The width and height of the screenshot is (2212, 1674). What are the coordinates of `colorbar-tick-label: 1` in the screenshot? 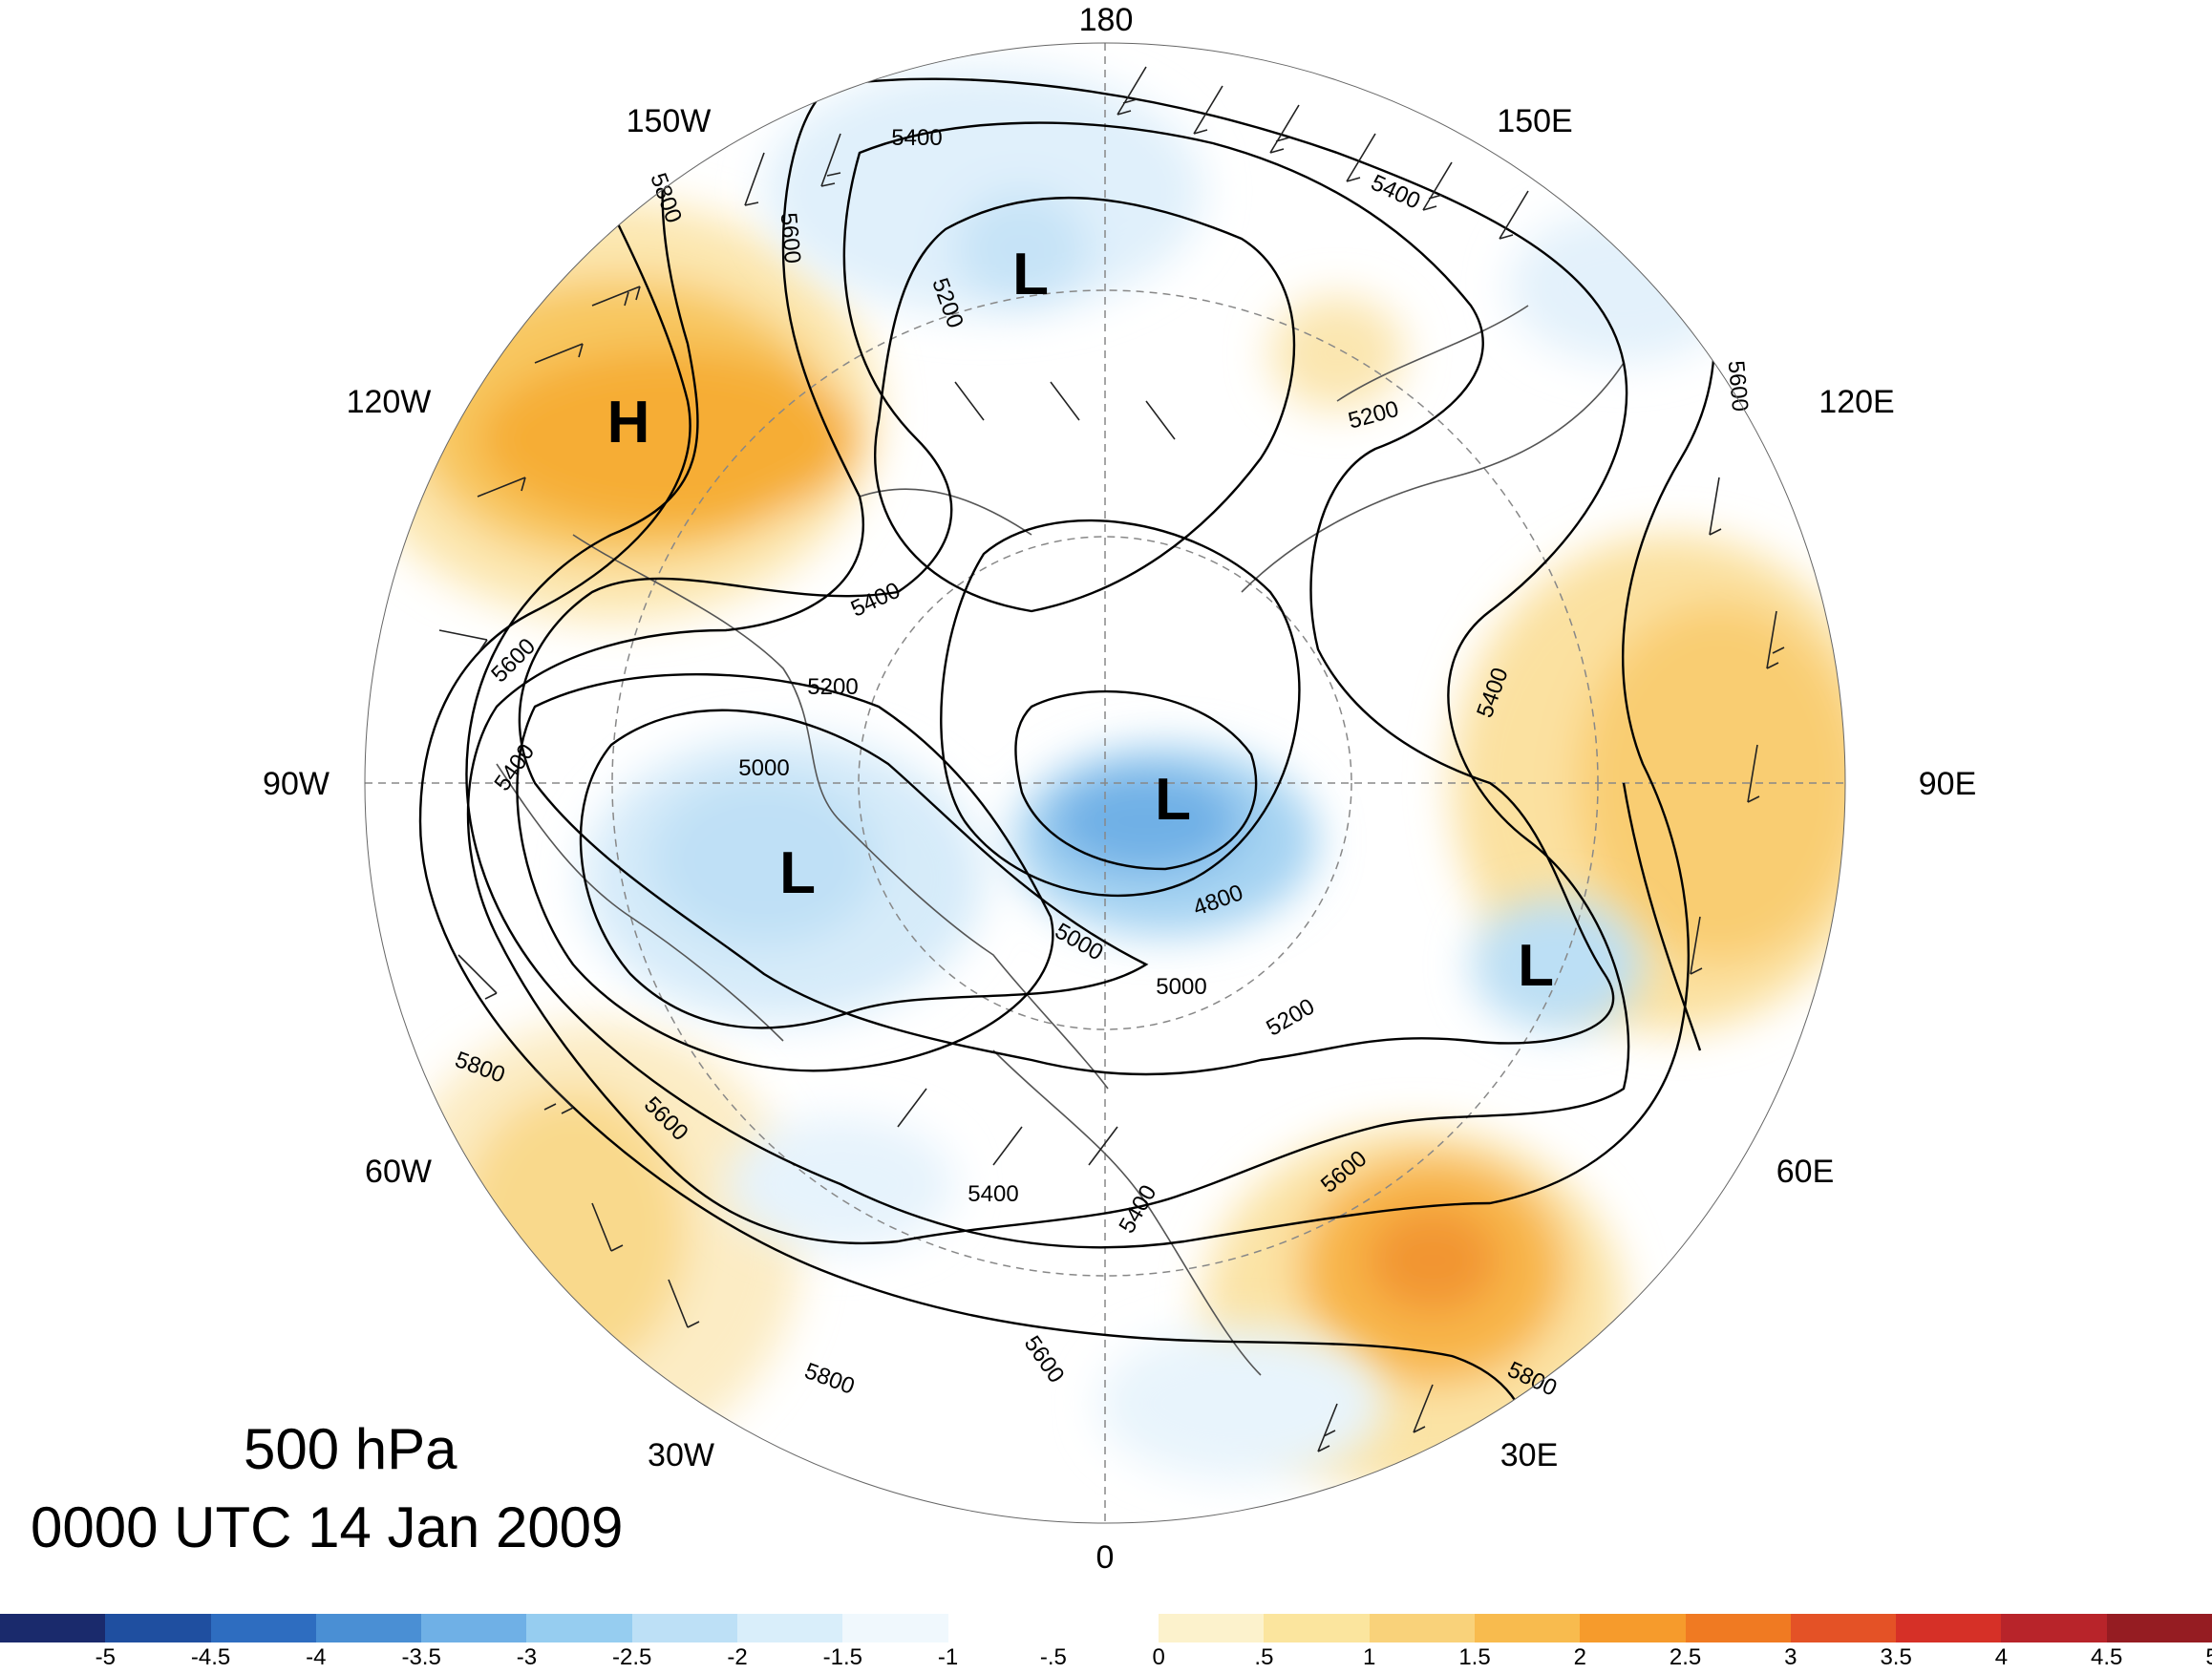 It's located at (1369, 1657).